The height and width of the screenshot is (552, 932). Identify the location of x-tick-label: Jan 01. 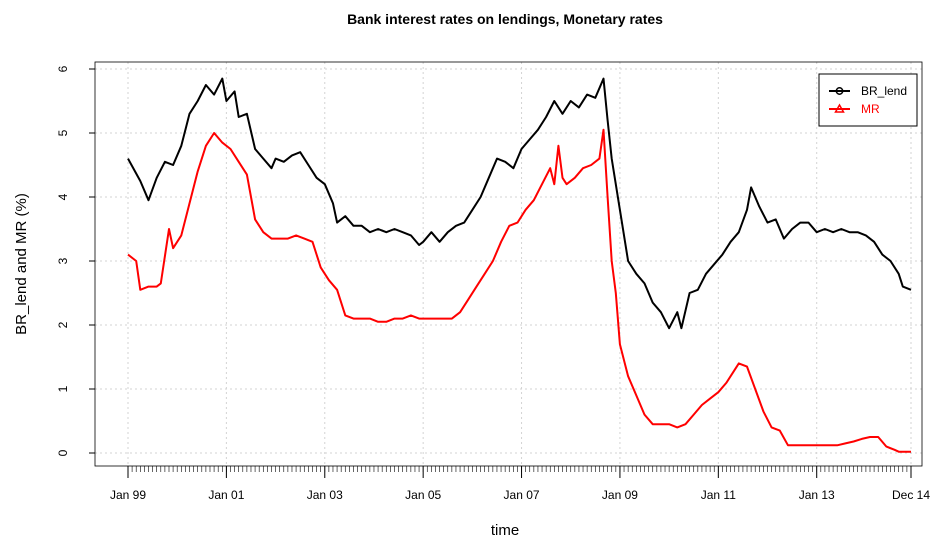
(226, 495).